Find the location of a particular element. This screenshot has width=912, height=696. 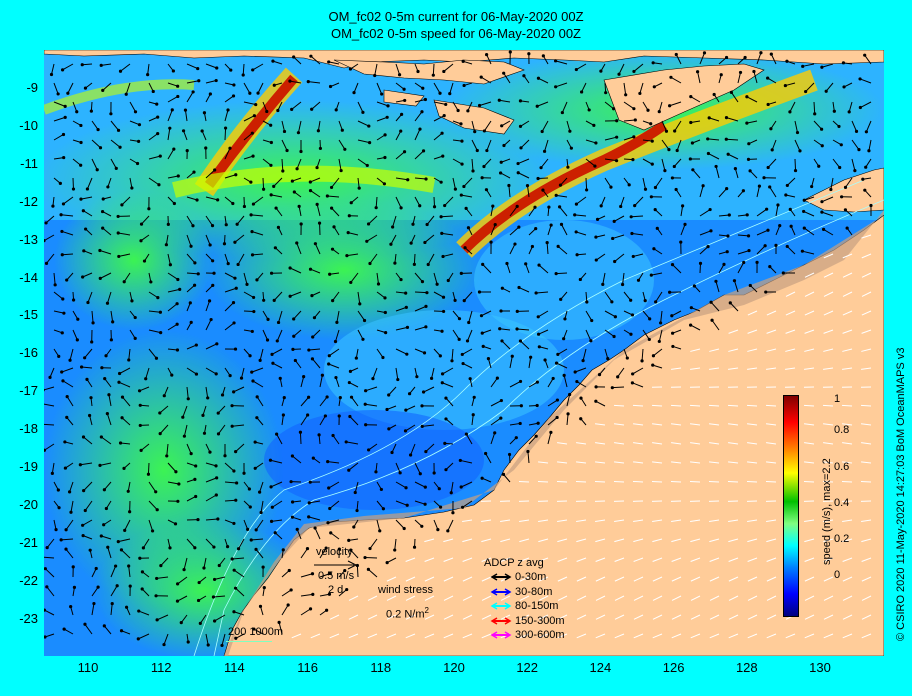

latitude-tick-label: -9 is located at coordinates (32, 87).